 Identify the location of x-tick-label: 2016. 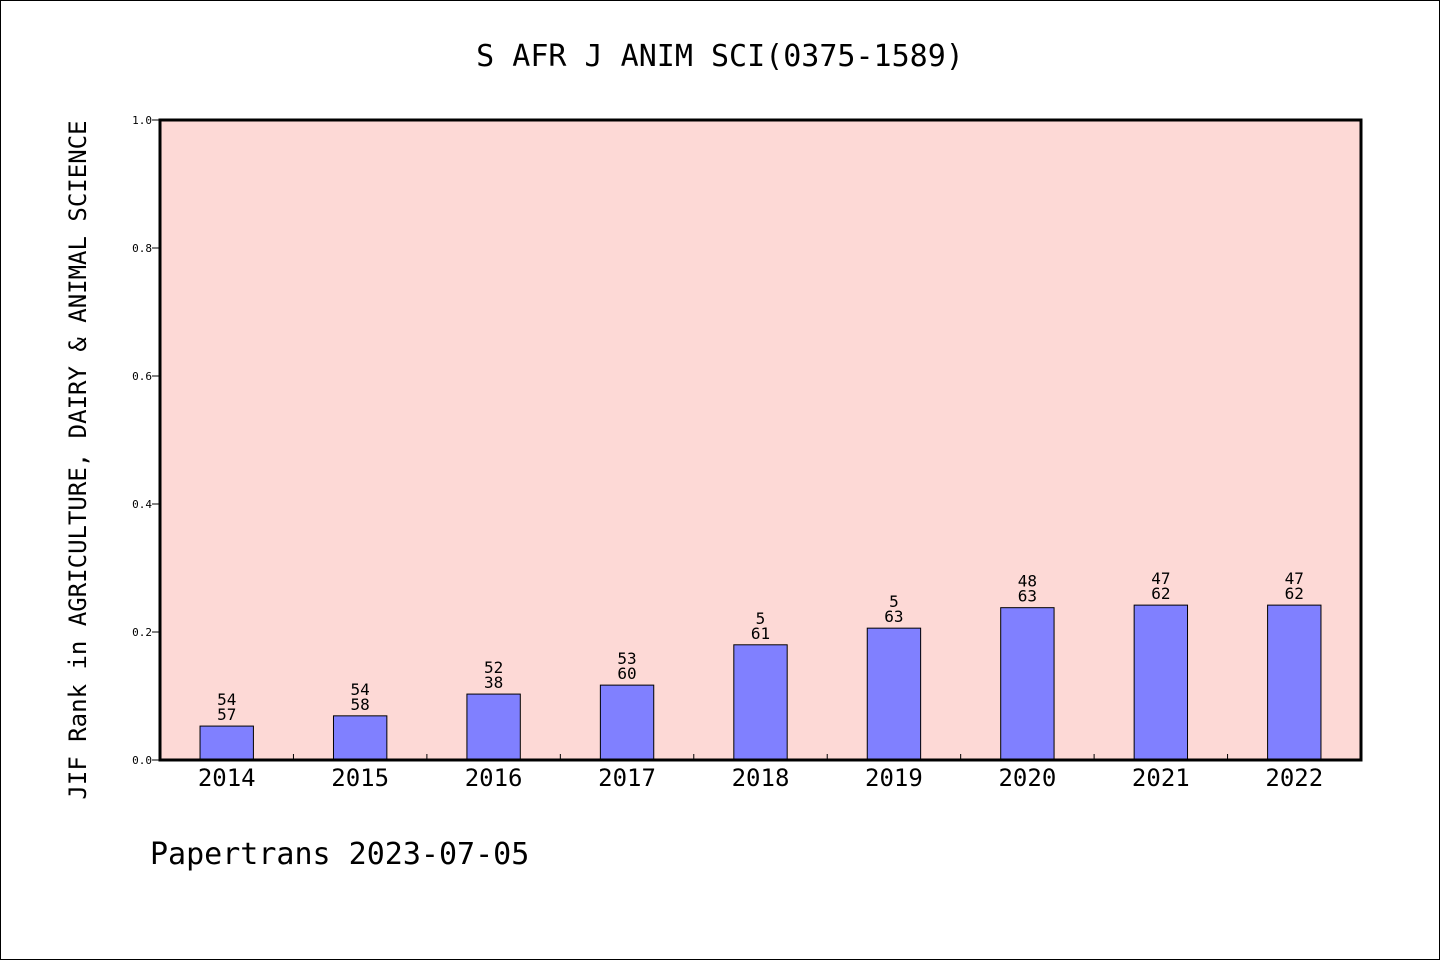
(494, 778).